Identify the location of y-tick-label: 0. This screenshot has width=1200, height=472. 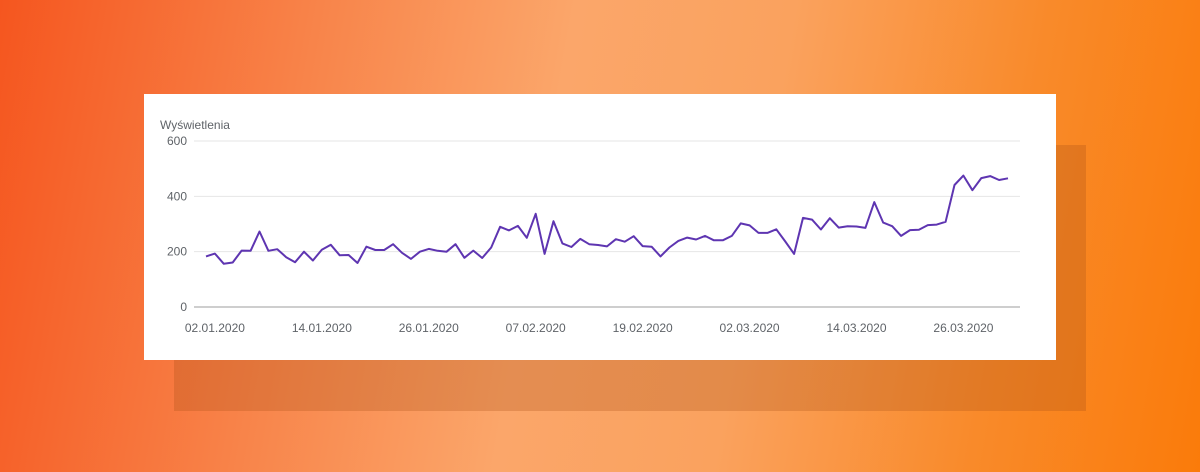
(183, 307).